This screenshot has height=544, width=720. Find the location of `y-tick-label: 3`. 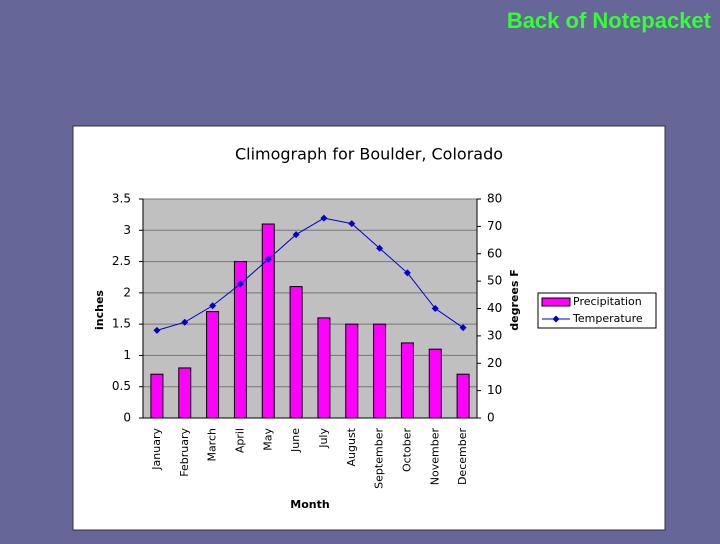

y-tick-label: 3 is located at coordinates (127, 230).